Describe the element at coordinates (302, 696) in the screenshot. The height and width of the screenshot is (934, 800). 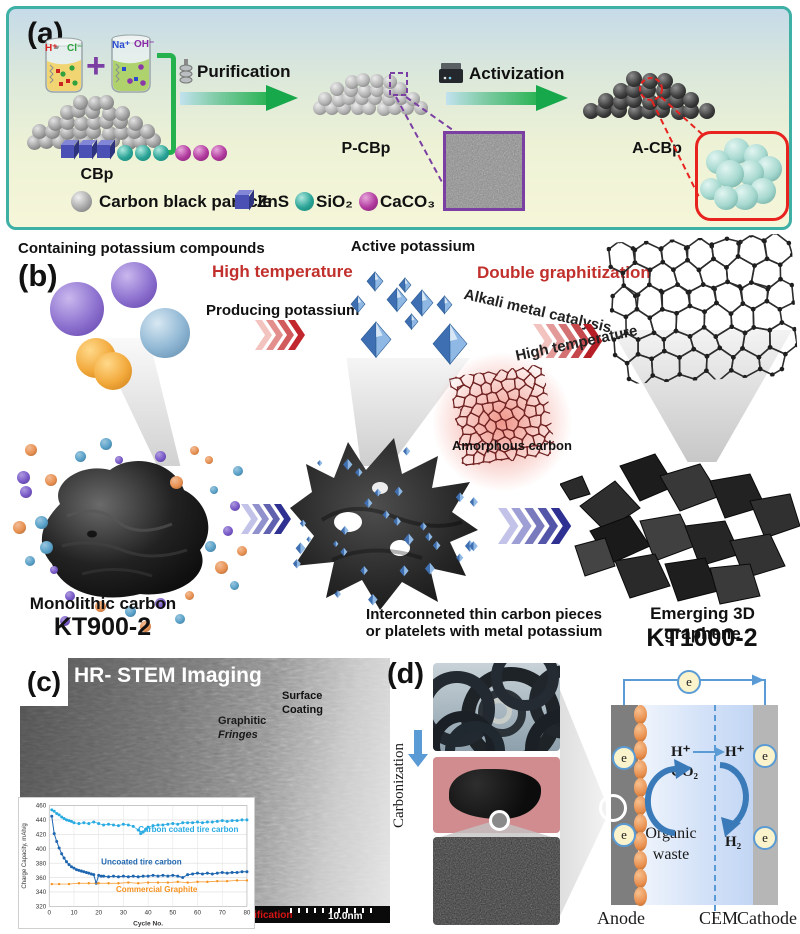
I see `surface-line: Surface` at that location.